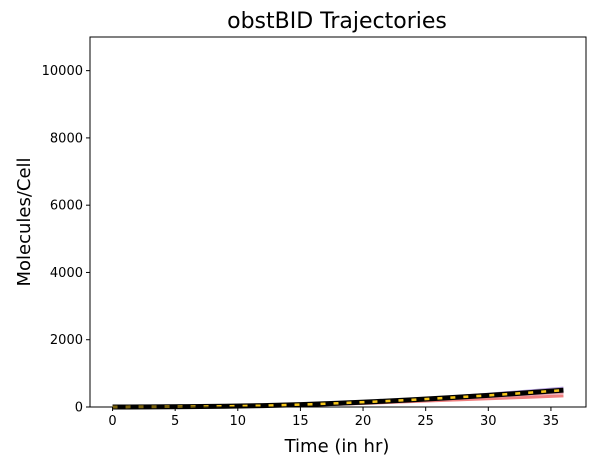 The width and height of the screenshot is (598, 466). What do you see at coordinates (551, 421) in the screenshot?
I see `x-tick-label: 35` at bounding box center [551, 421].